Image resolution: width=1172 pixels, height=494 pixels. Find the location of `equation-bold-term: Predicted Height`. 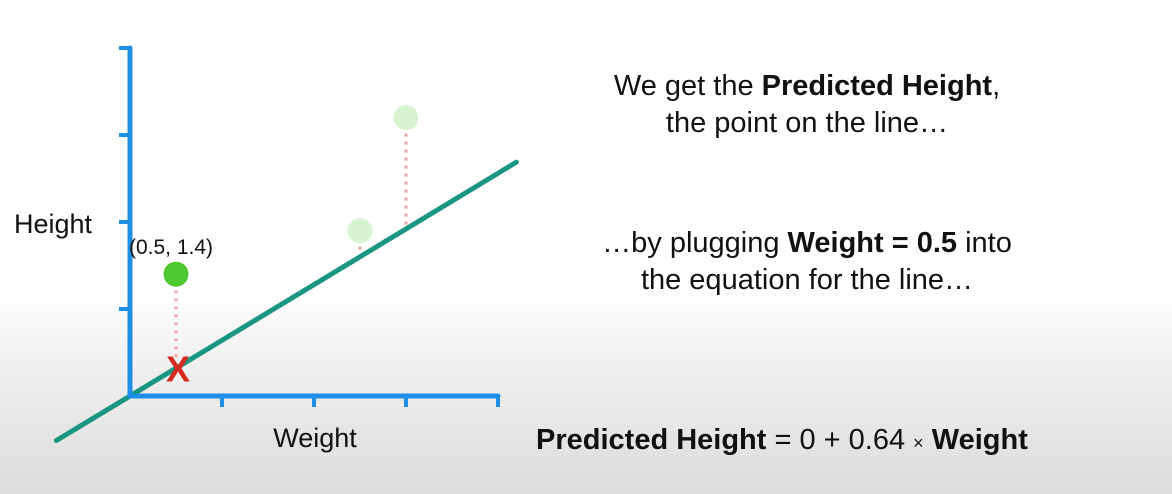

equation-bold-term: Predicted Height is located at coordinates (651, 440).